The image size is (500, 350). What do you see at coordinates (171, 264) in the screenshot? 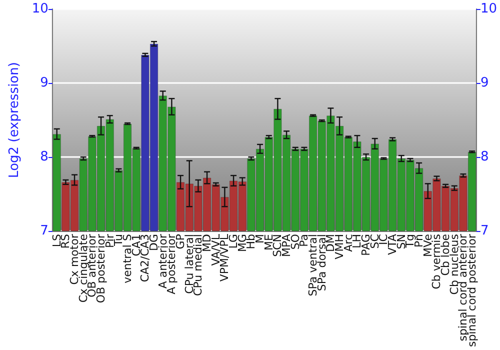
I see `x-tick-label: A posterior` at bounding box center [171, 264].